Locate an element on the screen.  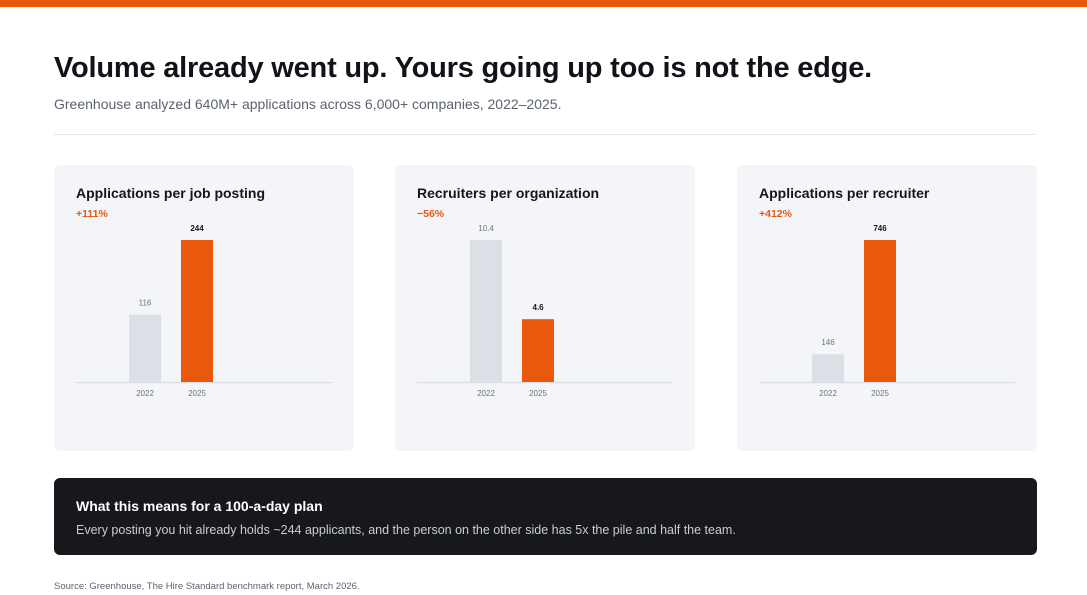
accent-top-bar is located at coordinates (543, 3).